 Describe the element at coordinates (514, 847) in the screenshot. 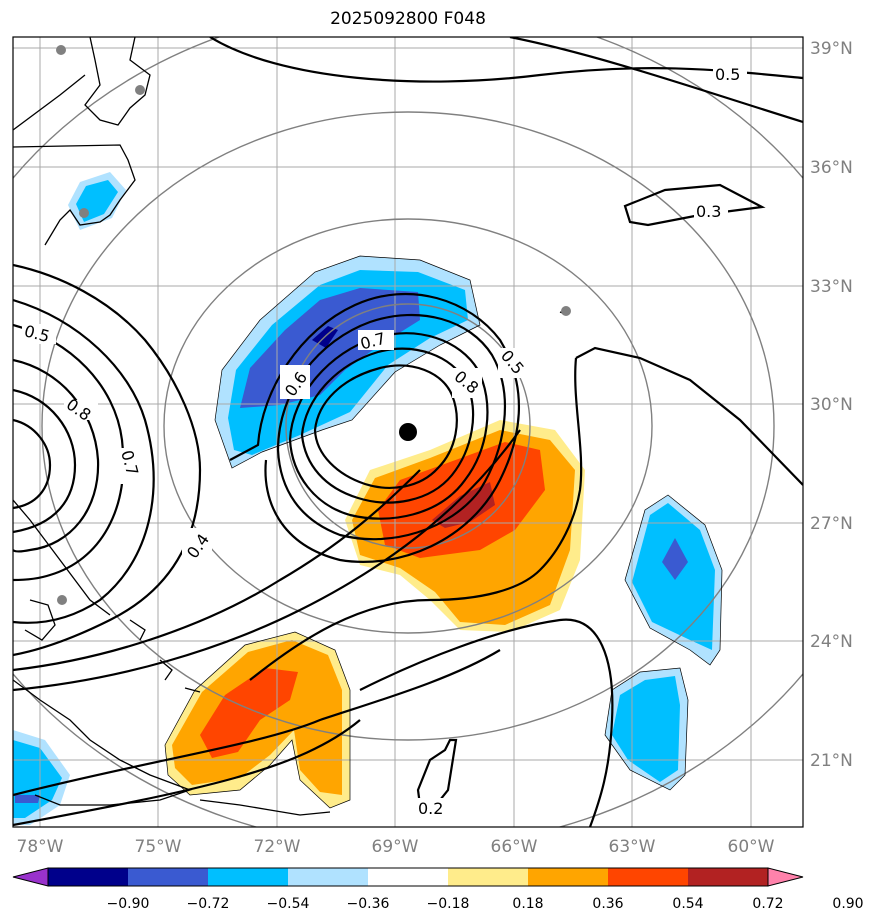

I see `lon-tick: 66°W` at that location.